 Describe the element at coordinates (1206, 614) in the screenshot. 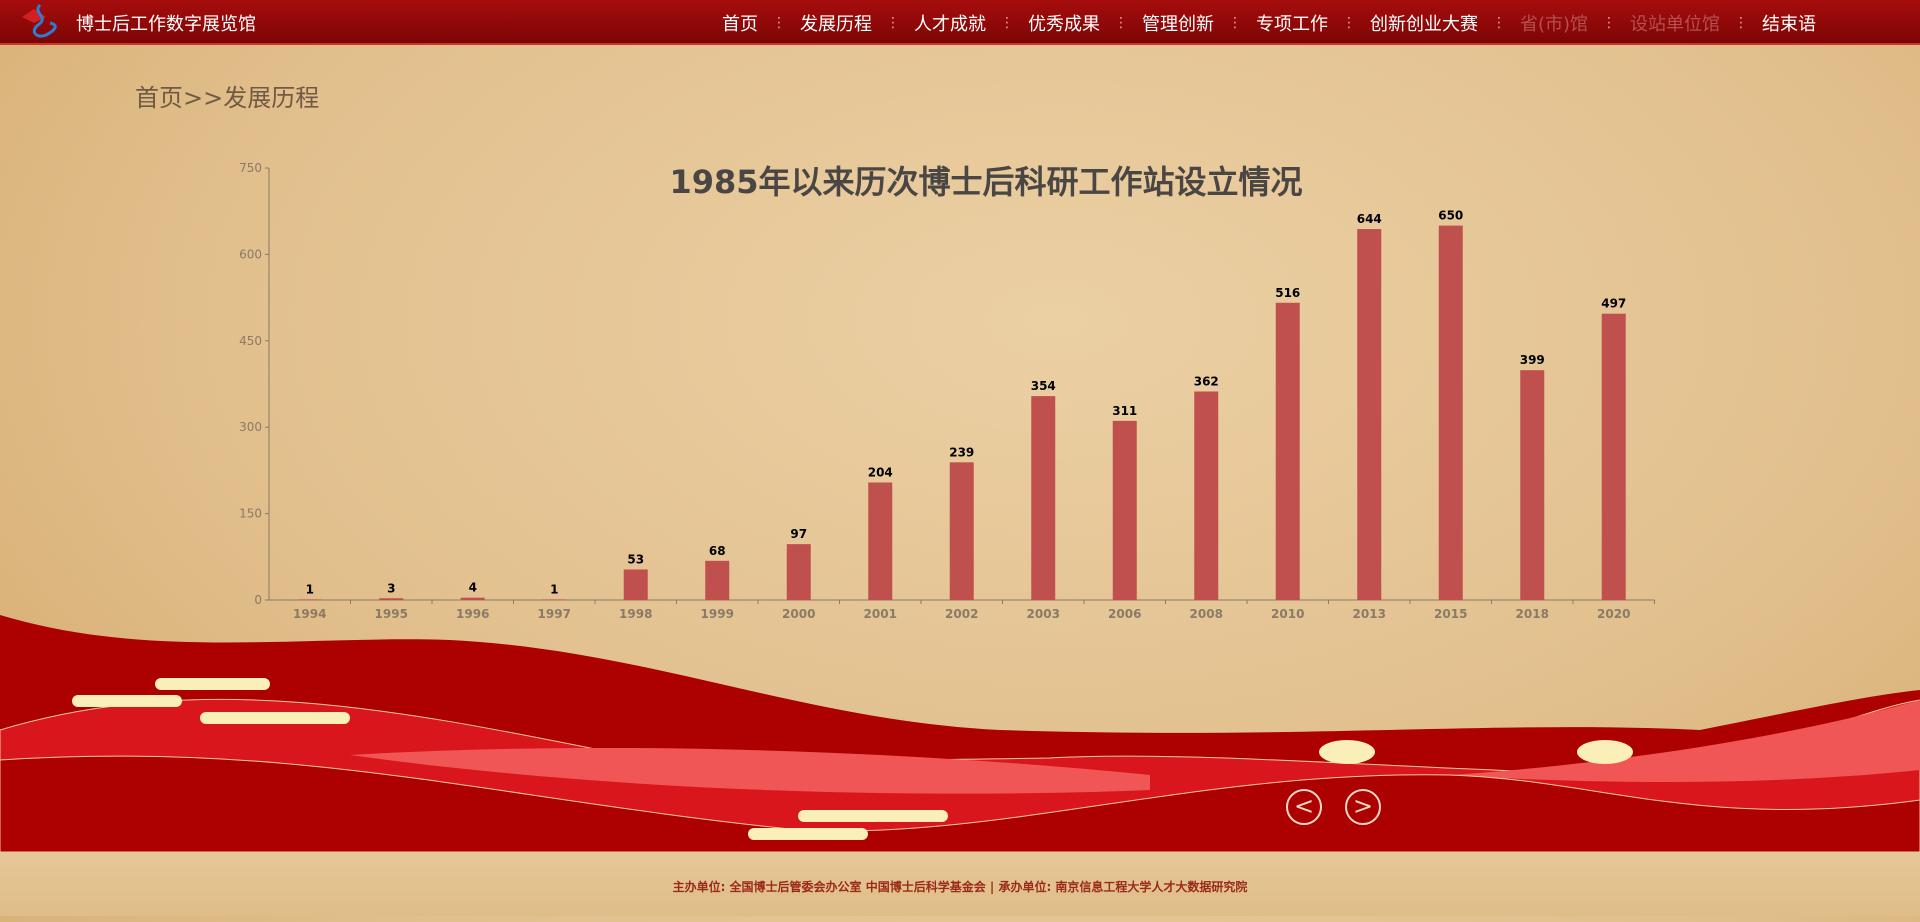

I see `x-tick-label: 2008` at that location.